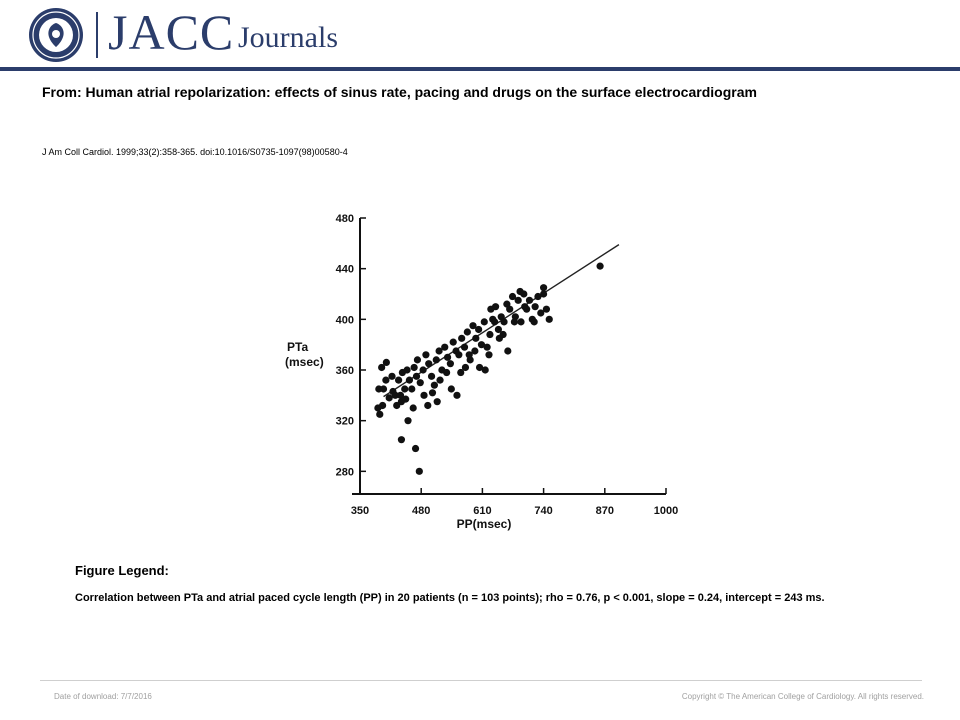 The height and width of the screenshot is (720, 960). Describe the element at coordinates (297, 347) in the screenshot. I see `y-axis-label-line1: PTa` at that location.